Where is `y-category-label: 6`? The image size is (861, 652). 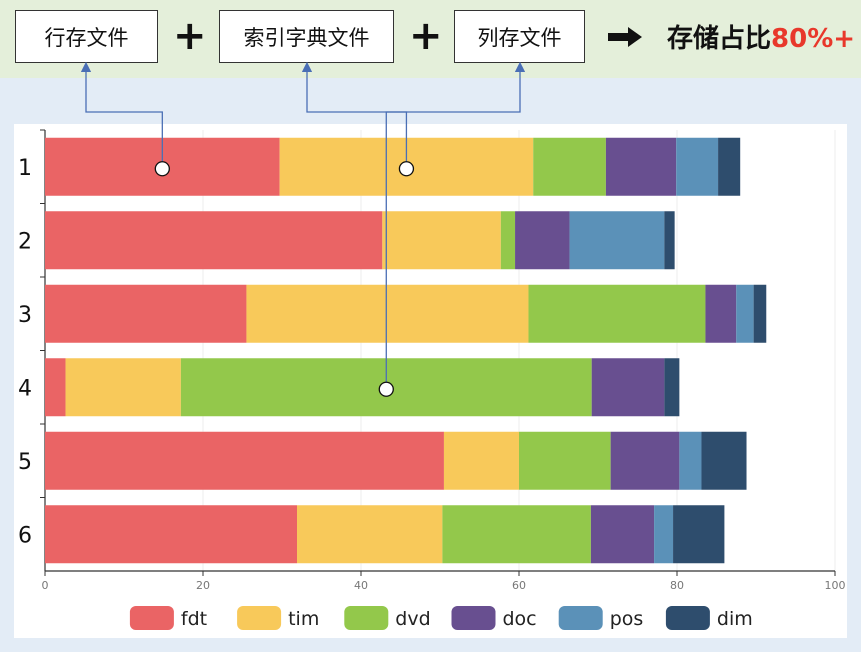
y-category-label: 6 is located at coordinates (25, 535).